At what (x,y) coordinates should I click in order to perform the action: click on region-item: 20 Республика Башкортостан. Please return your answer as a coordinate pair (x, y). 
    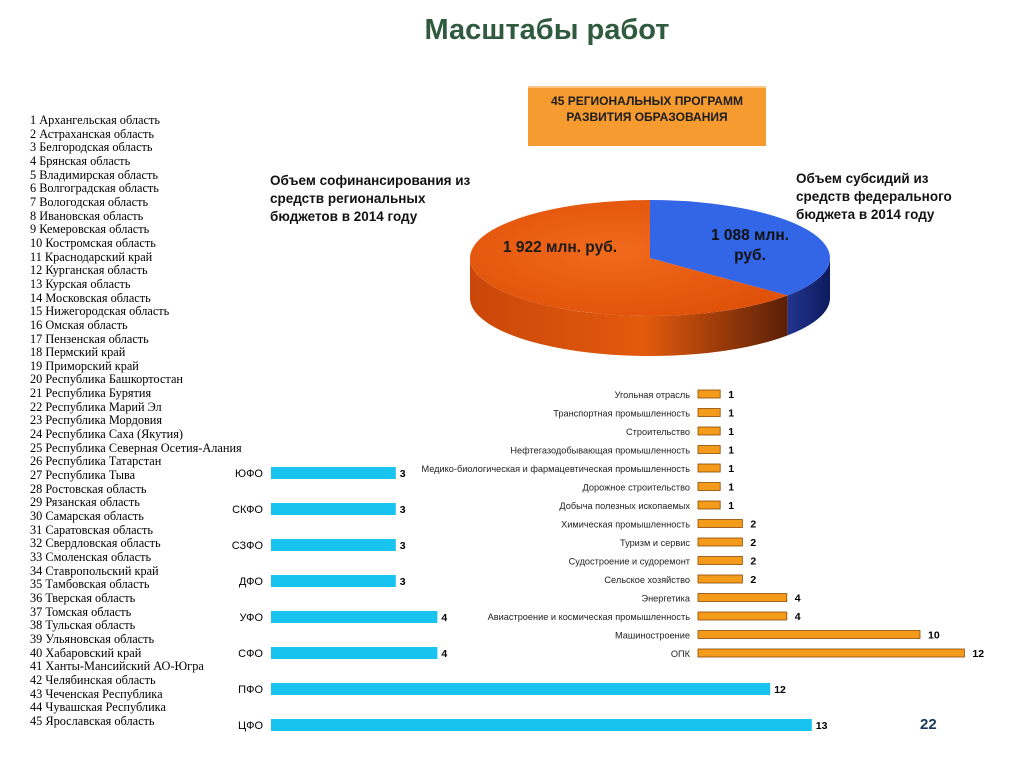
    Looking at the image, I should click on (106, 379).